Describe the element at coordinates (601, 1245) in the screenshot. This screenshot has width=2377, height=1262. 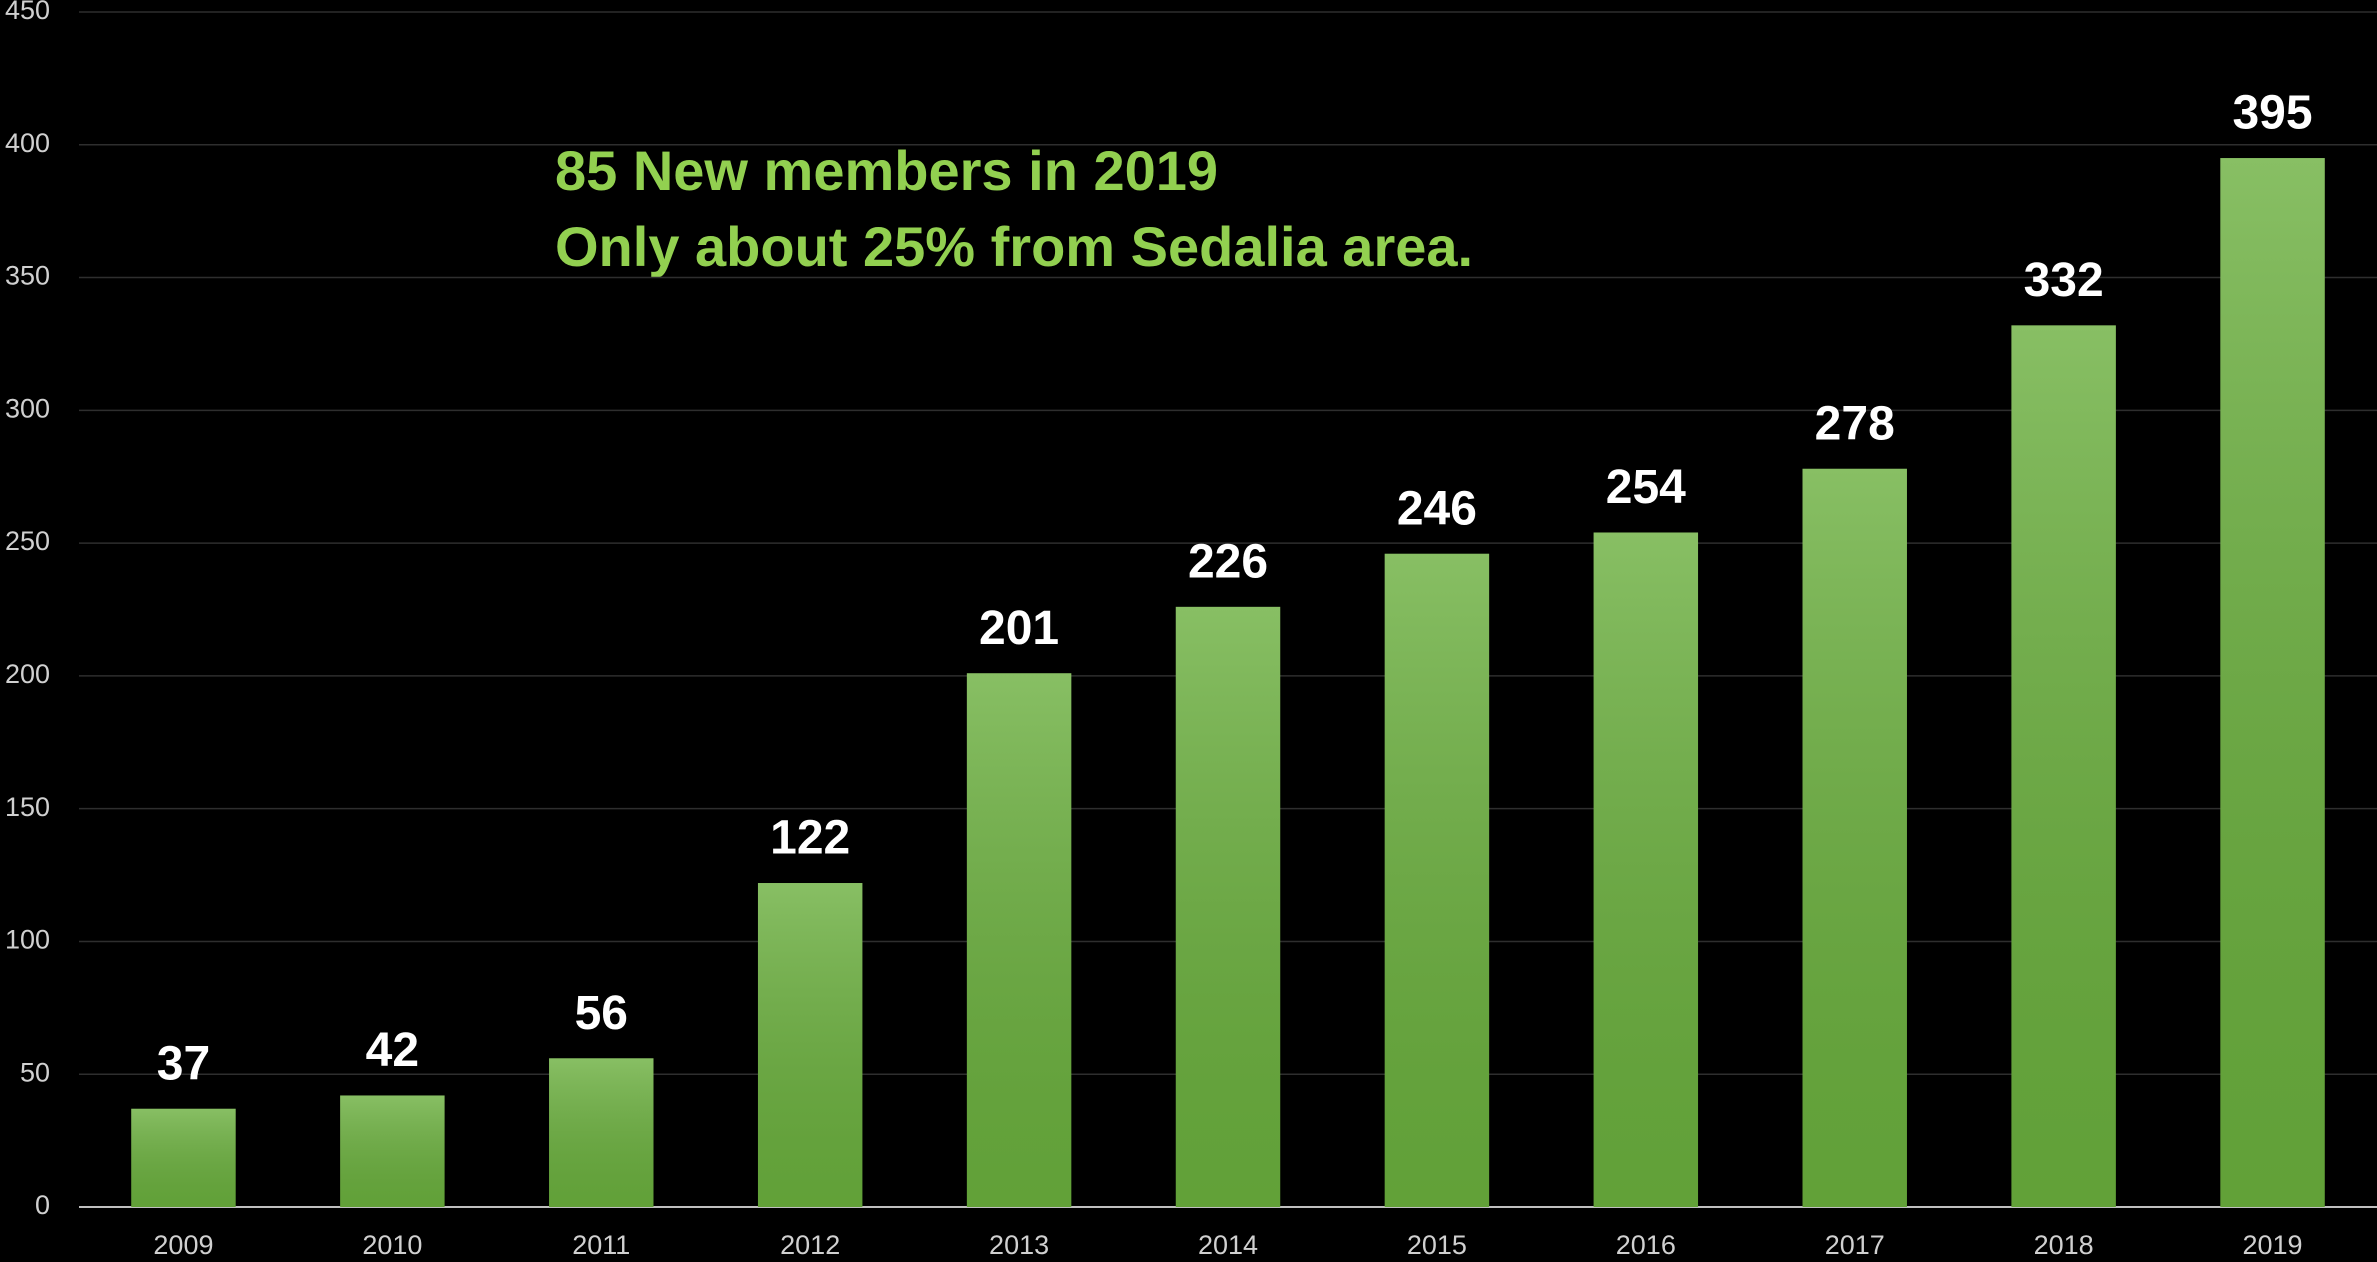
I see `x-tick-label: 2011` at that location.